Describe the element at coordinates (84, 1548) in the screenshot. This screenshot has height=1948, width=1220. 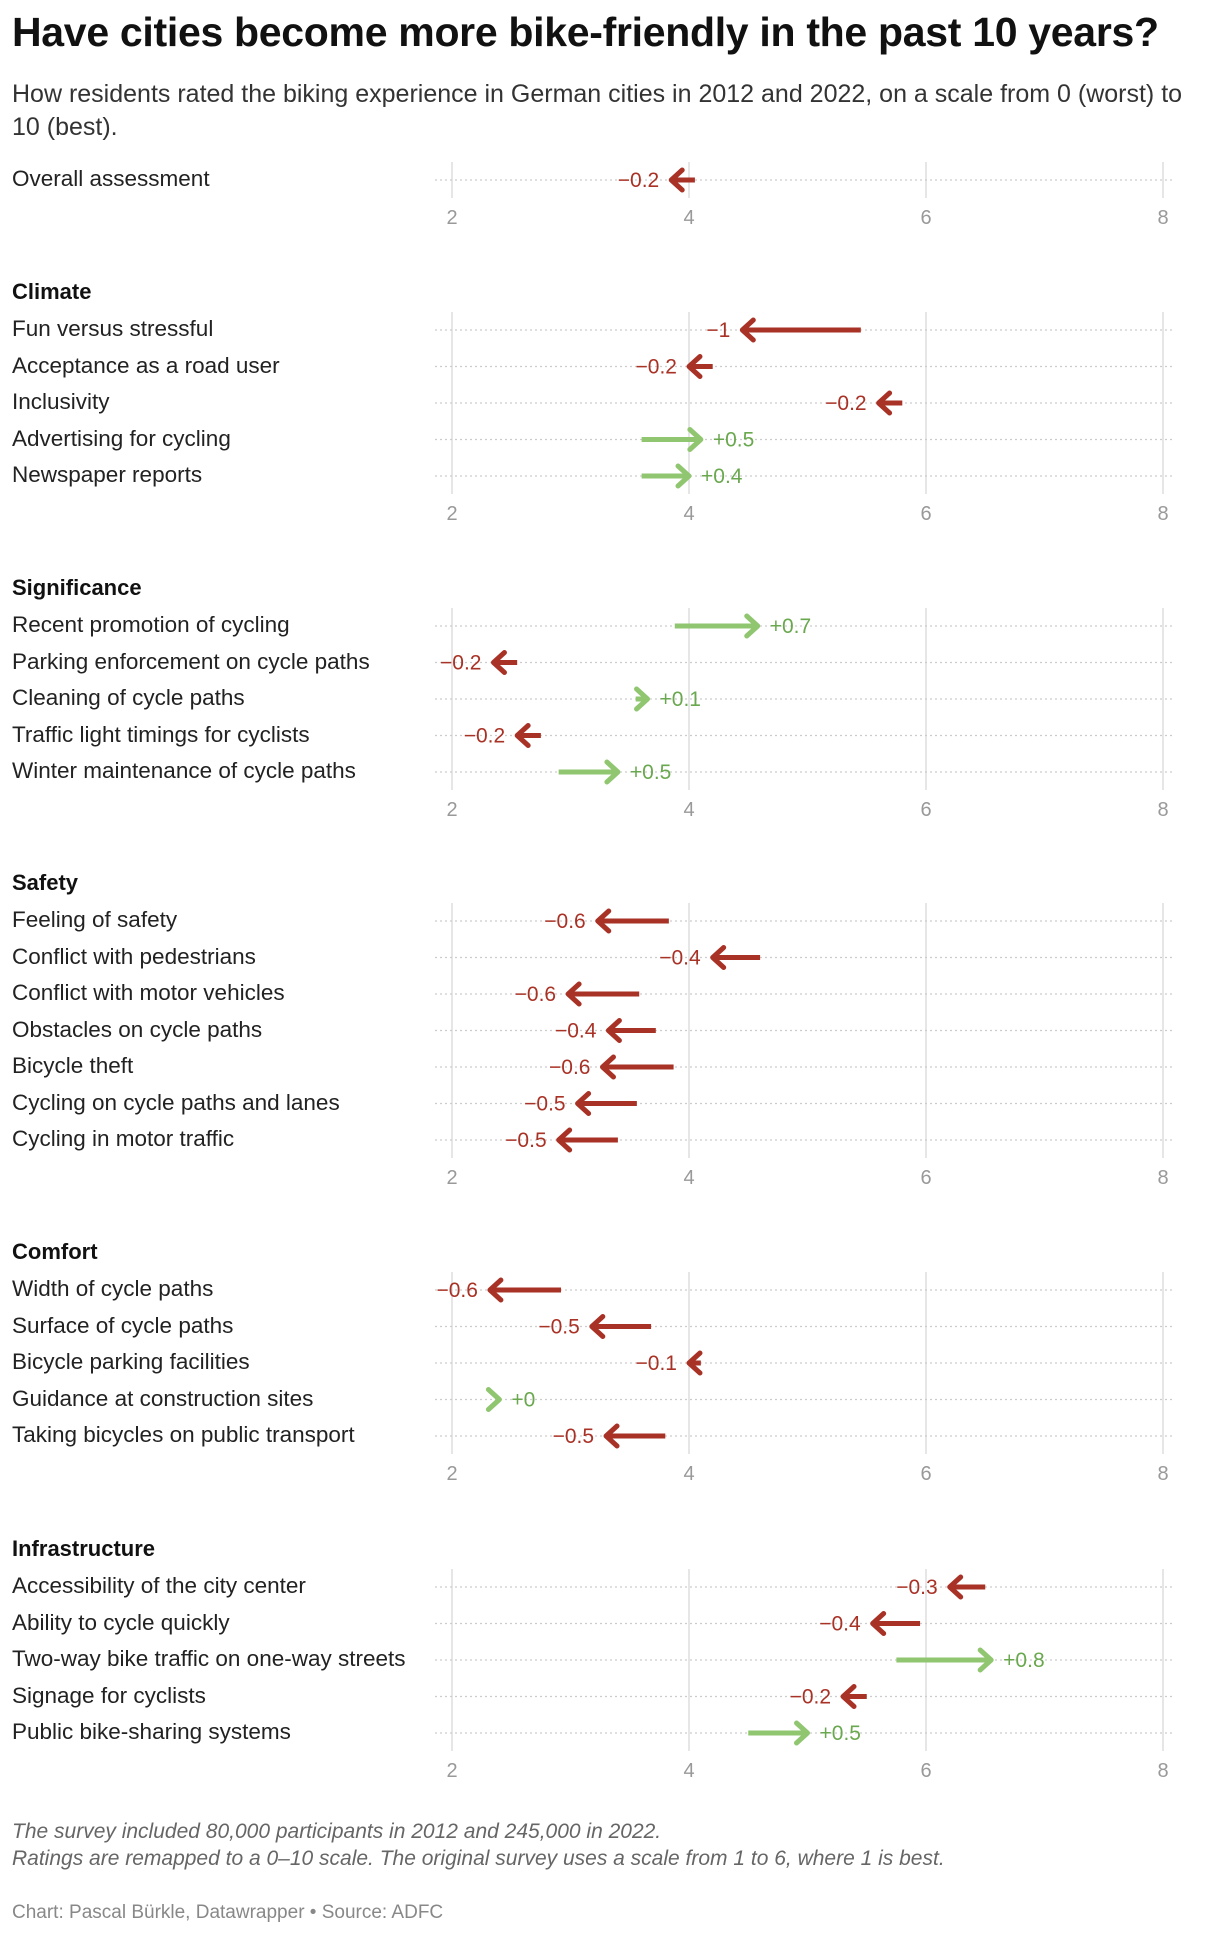
I see `section-title: Infrastructure` at that location.